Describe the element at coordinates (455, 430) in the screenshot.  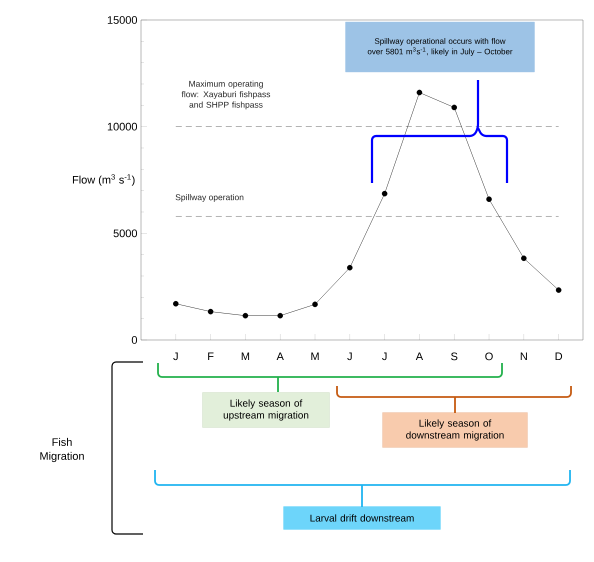
I see `text: Likely season of downstream migration` at that location.